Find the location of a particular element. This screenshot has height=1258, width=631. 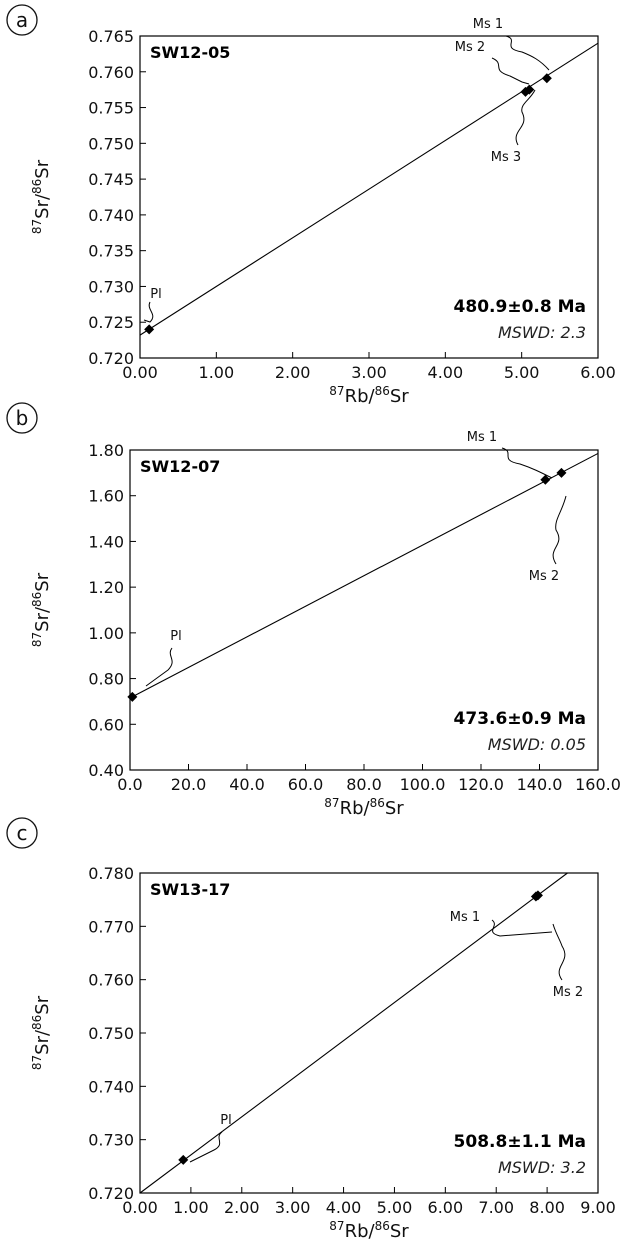

y-axis-label-el2: Sr is located at coordinates (42, 581).